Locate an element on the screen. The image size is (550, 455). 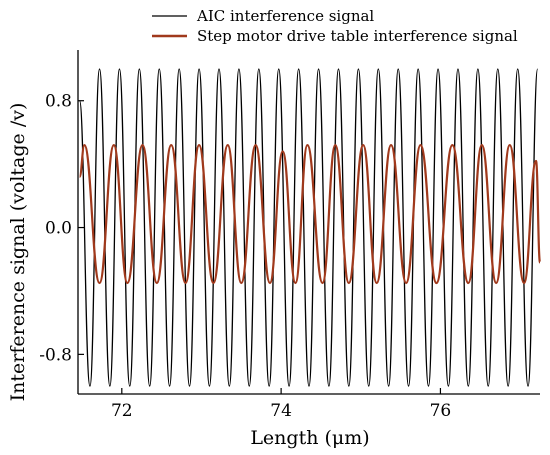
legend-label-aic: AIC interference signal is located at coordinates (285, 16).